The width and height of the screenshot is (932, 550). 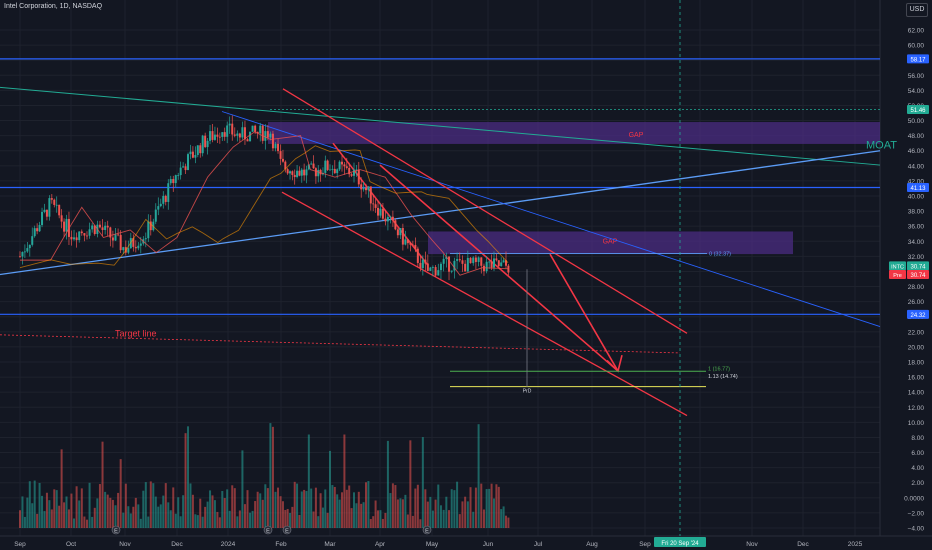 I want to click on y-tick-label: 54.00, so click(x=916, y=91).